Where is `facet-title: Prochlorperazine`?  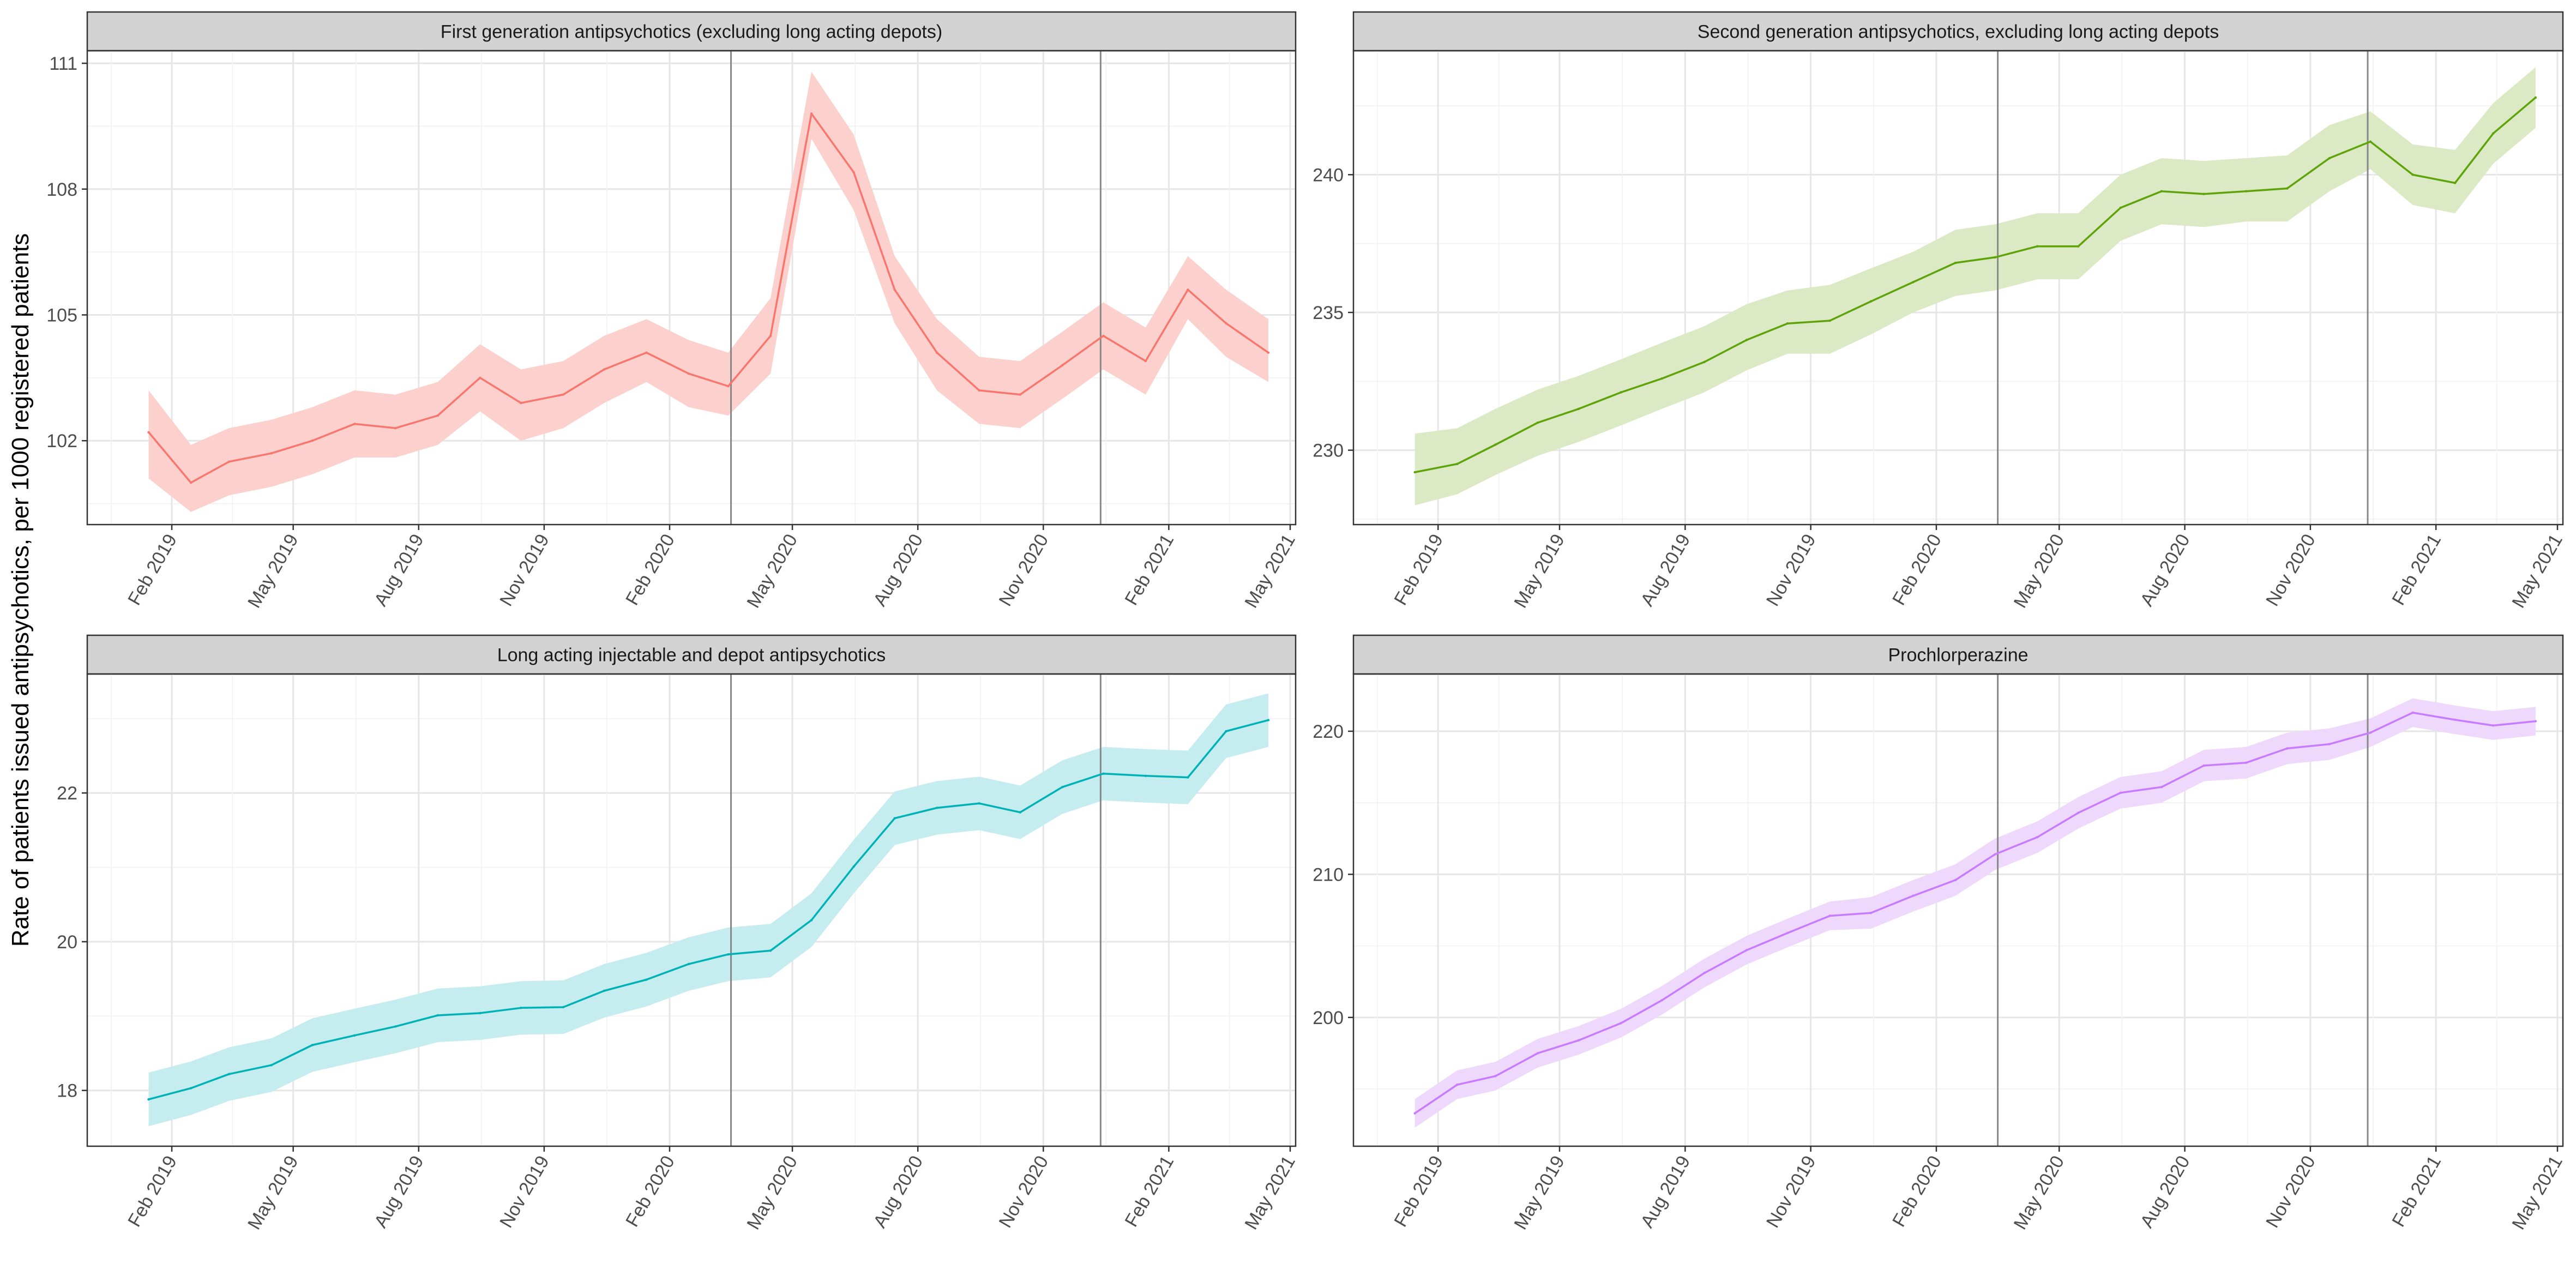 facet-title: Prochlorperazine is located at coordinates (1958, 655).